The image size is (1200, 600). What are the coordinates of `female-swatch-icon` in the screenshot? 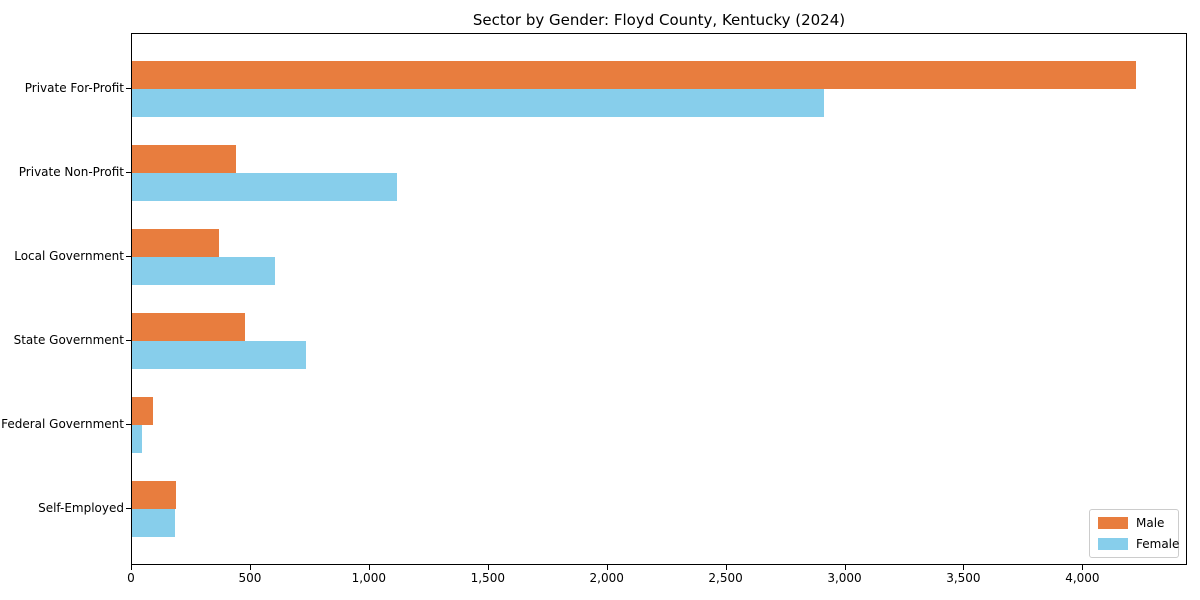 It's located at (1113, 544).